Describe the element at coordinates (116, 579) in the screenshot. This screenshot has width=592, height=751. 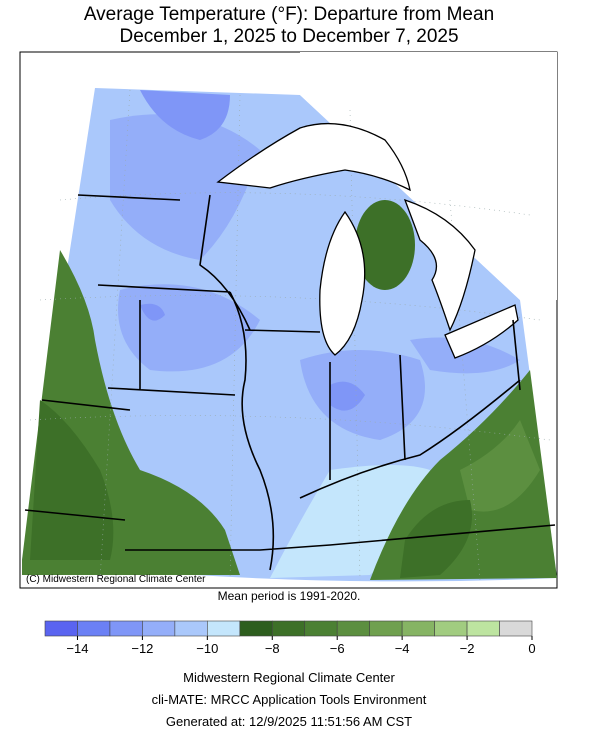
I see `copyright: (C) Midwestern Regional Climate Center` at that location.